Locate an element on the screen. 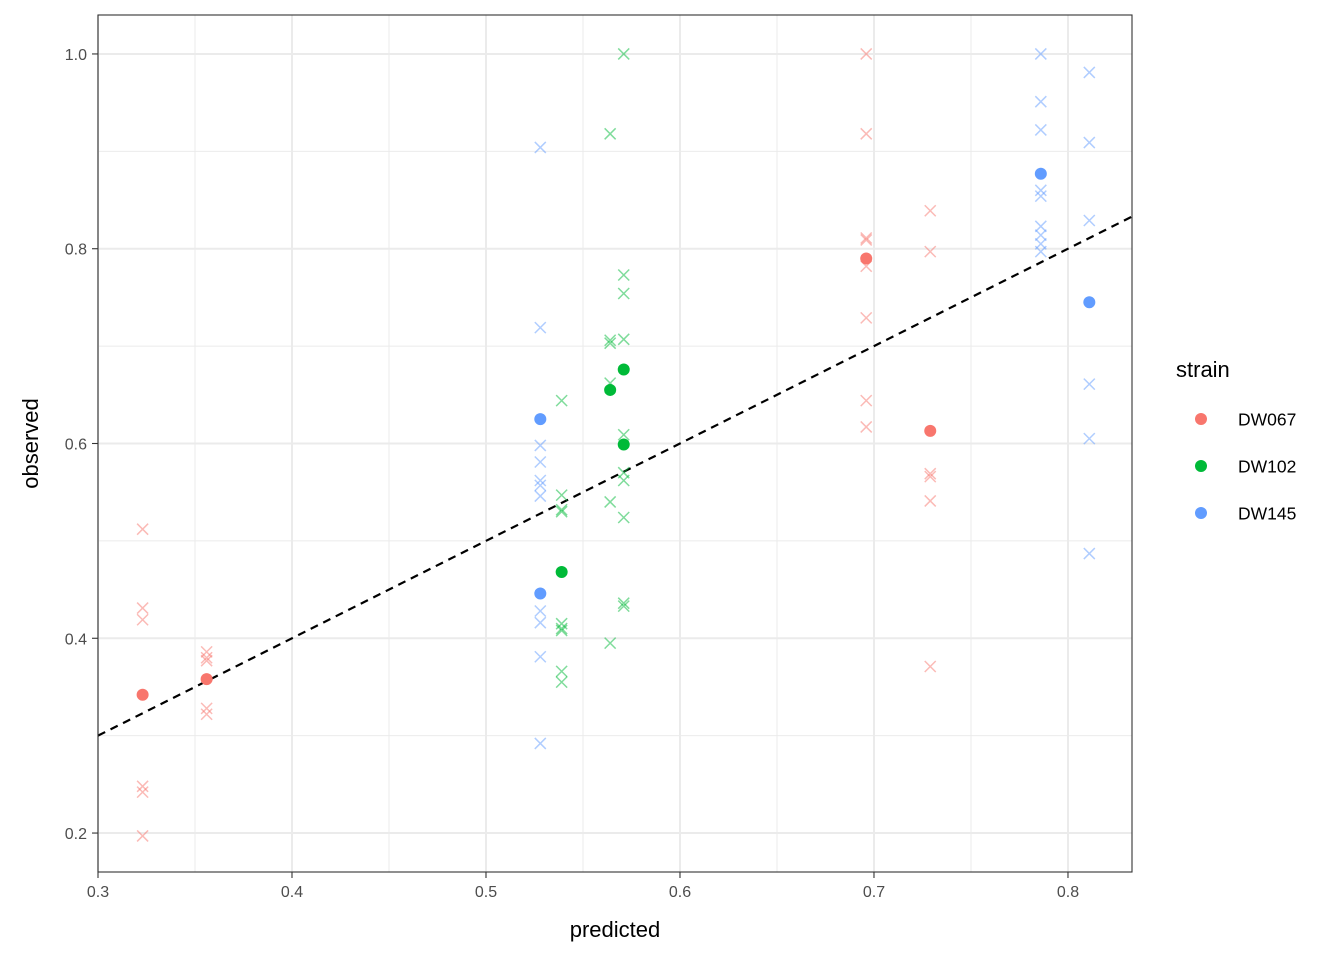  legend-key-dw102 is located at coordinates (1201, 466).